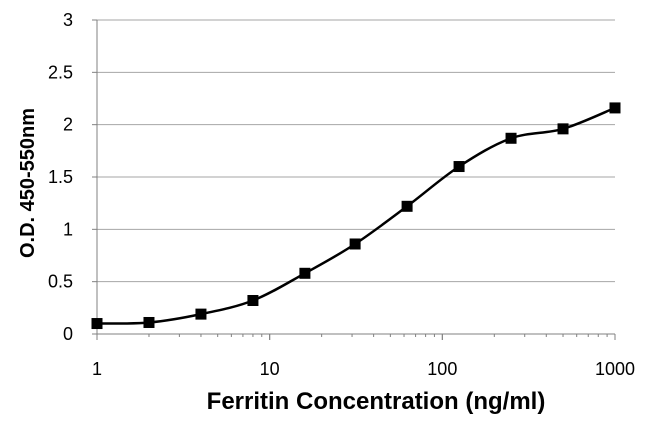 This screenshot has height=425, width=650. I want to click on y-tick-label: 1, so click(68, 229).